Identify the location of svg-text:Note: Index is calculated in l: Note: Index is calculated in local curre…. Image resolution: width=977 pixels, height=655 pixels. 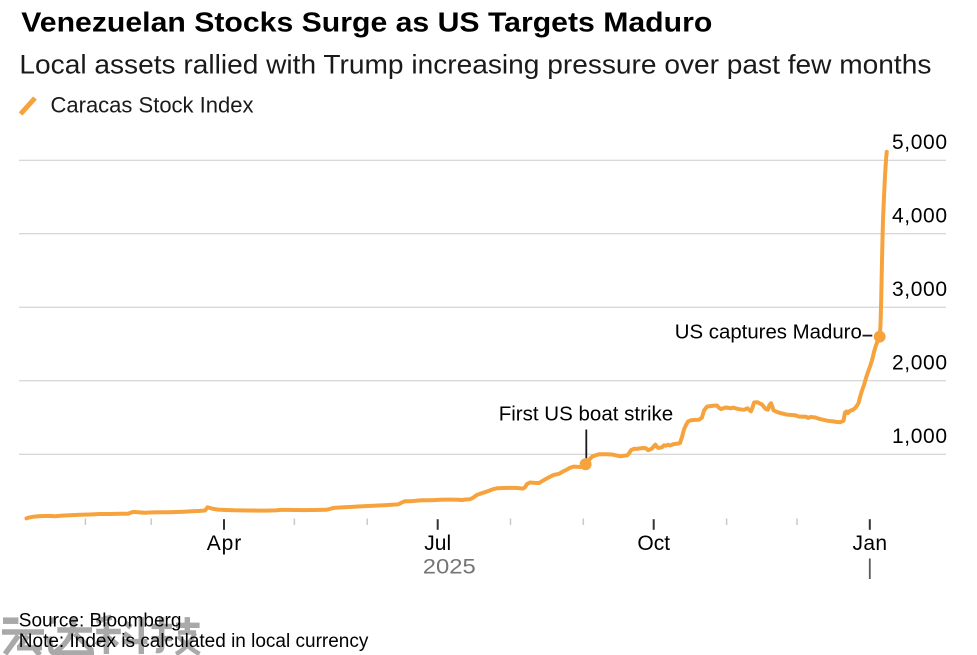
(194, 641).